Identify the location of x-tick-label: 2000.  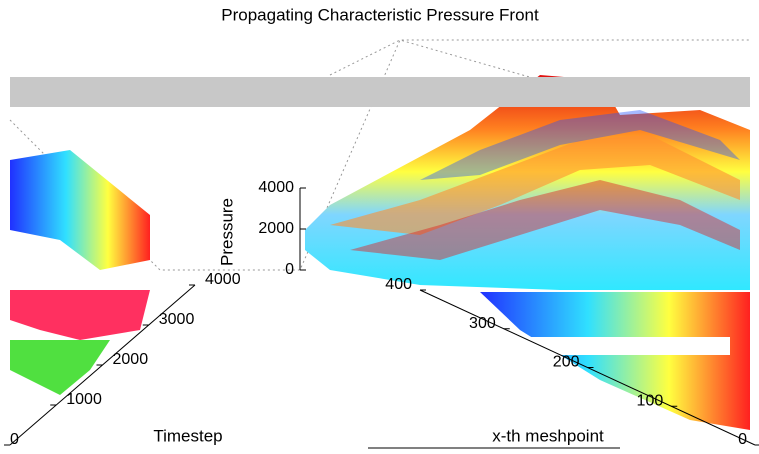
(131, 359).